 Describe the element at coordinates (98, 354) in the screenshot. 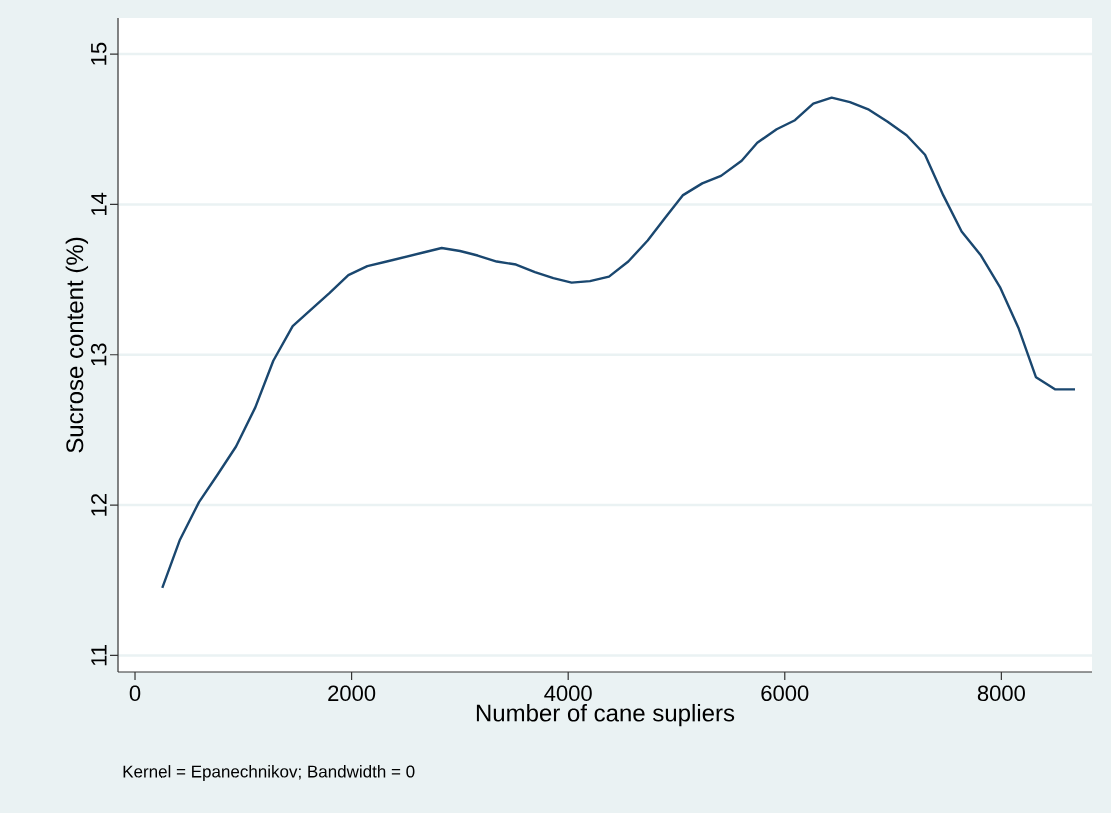

I see `y-tick-label: 13` at that location.